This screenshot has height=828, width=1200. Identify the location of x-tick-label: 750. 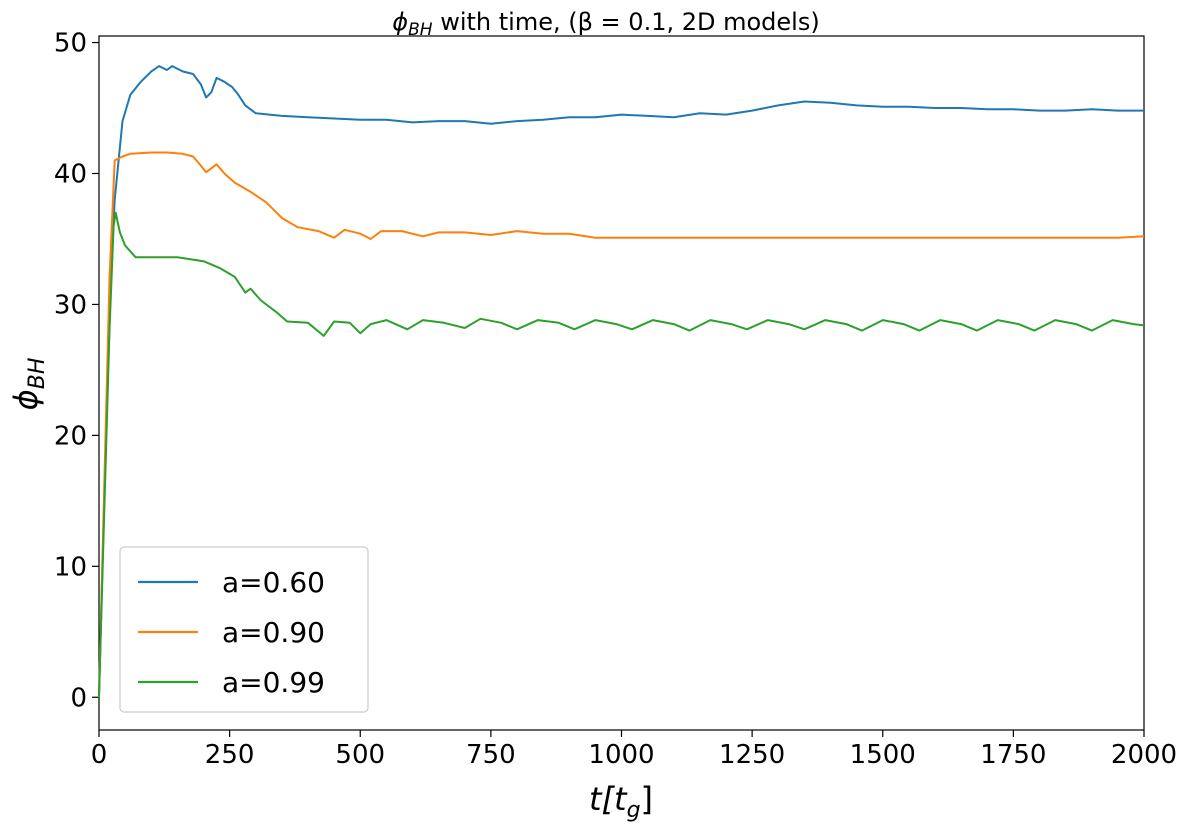
(491, 755).